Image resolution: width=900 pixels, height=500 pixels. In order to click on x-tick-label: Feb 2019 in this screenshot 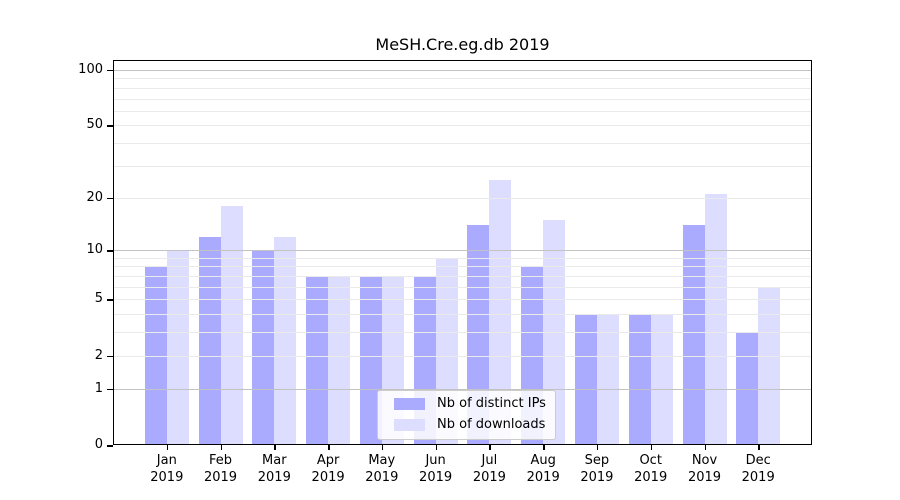, I will do `click(220, 469)`.